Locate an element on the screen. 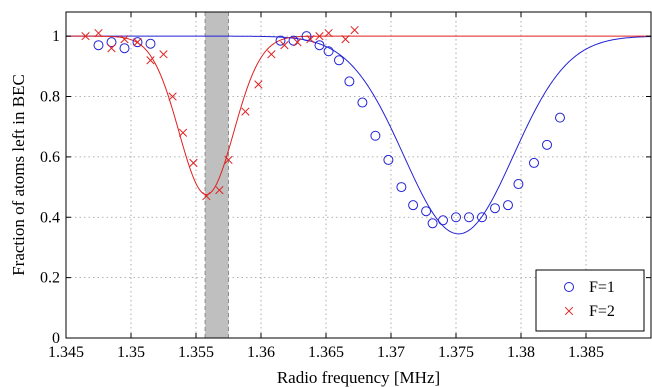 The height and width of the screenshot is (387, 652). legend-marker-f2 is located at coordinates (569, 311).